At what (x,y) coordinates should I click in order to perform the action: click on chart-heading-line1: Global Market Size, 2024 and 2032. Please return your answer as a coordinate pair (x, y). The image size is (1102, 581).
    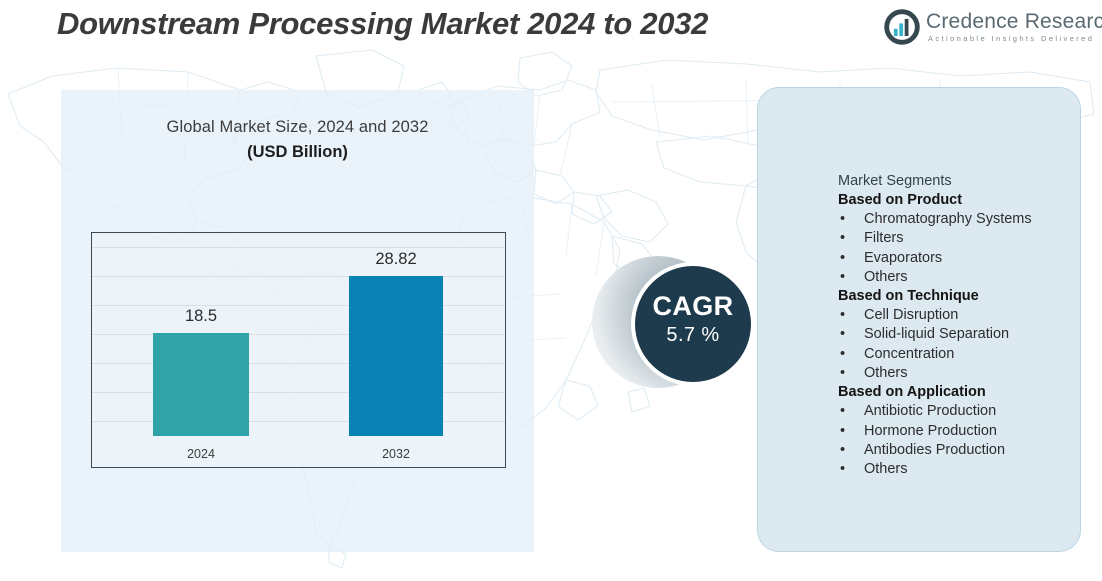
    Looking at the image, I should click on (297, 127).